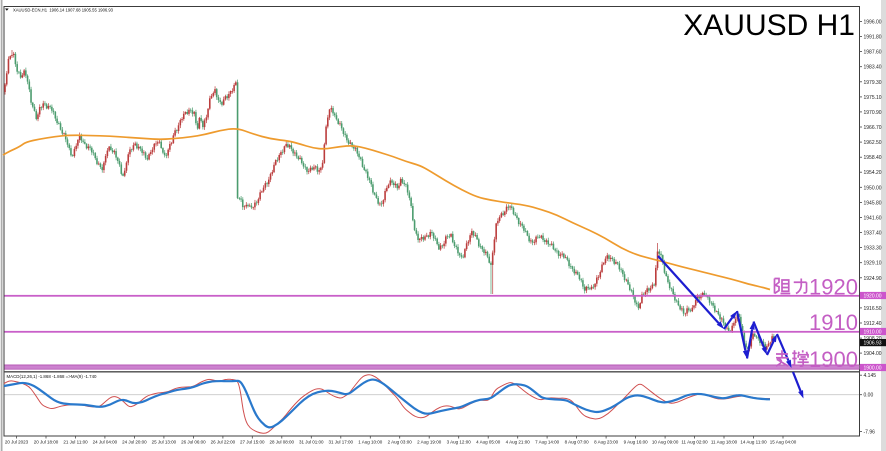  I want to click on svg-text: 1966.70, so click(873, 128).